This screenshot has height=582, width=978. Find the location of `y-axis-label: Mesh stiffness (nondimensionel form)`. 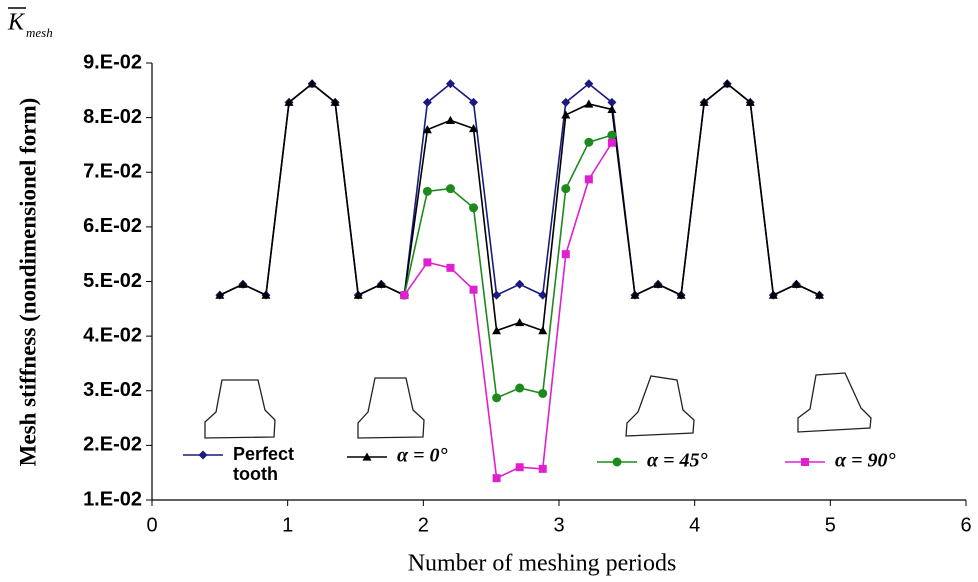

y-axis-label: Mesh stiffness (nondimensionel form) is located at coordinates (27, 282).